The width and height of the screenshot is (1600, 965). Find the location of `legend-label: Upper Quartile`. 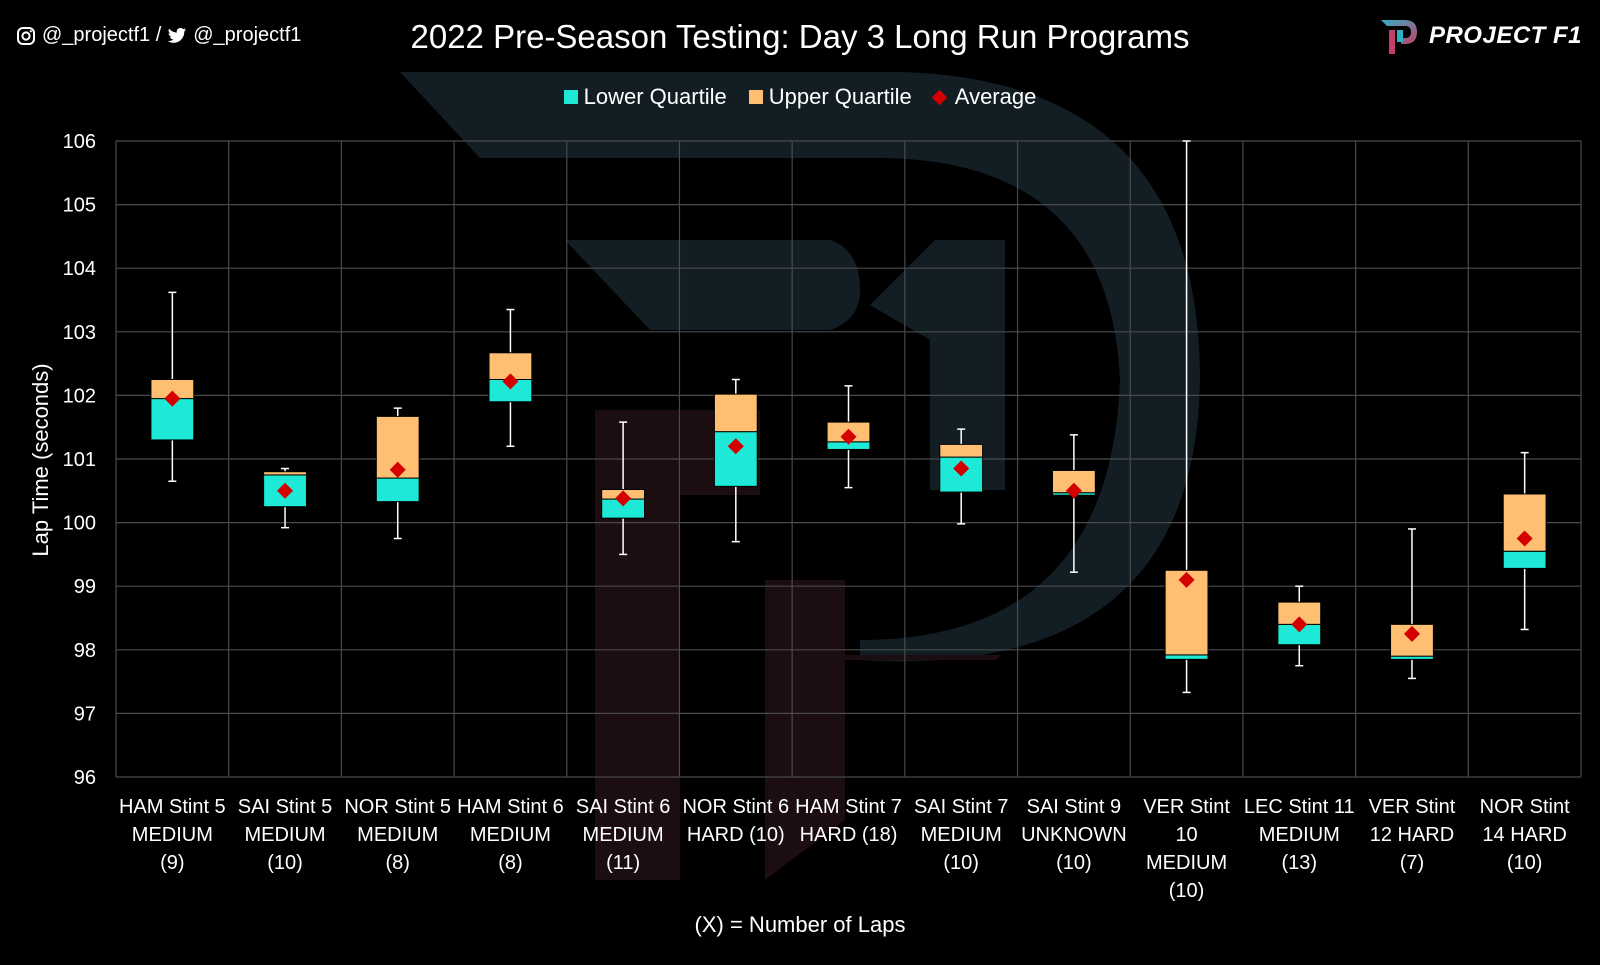

legend-label: Upper Quartile is located at coordinates (840, 96).